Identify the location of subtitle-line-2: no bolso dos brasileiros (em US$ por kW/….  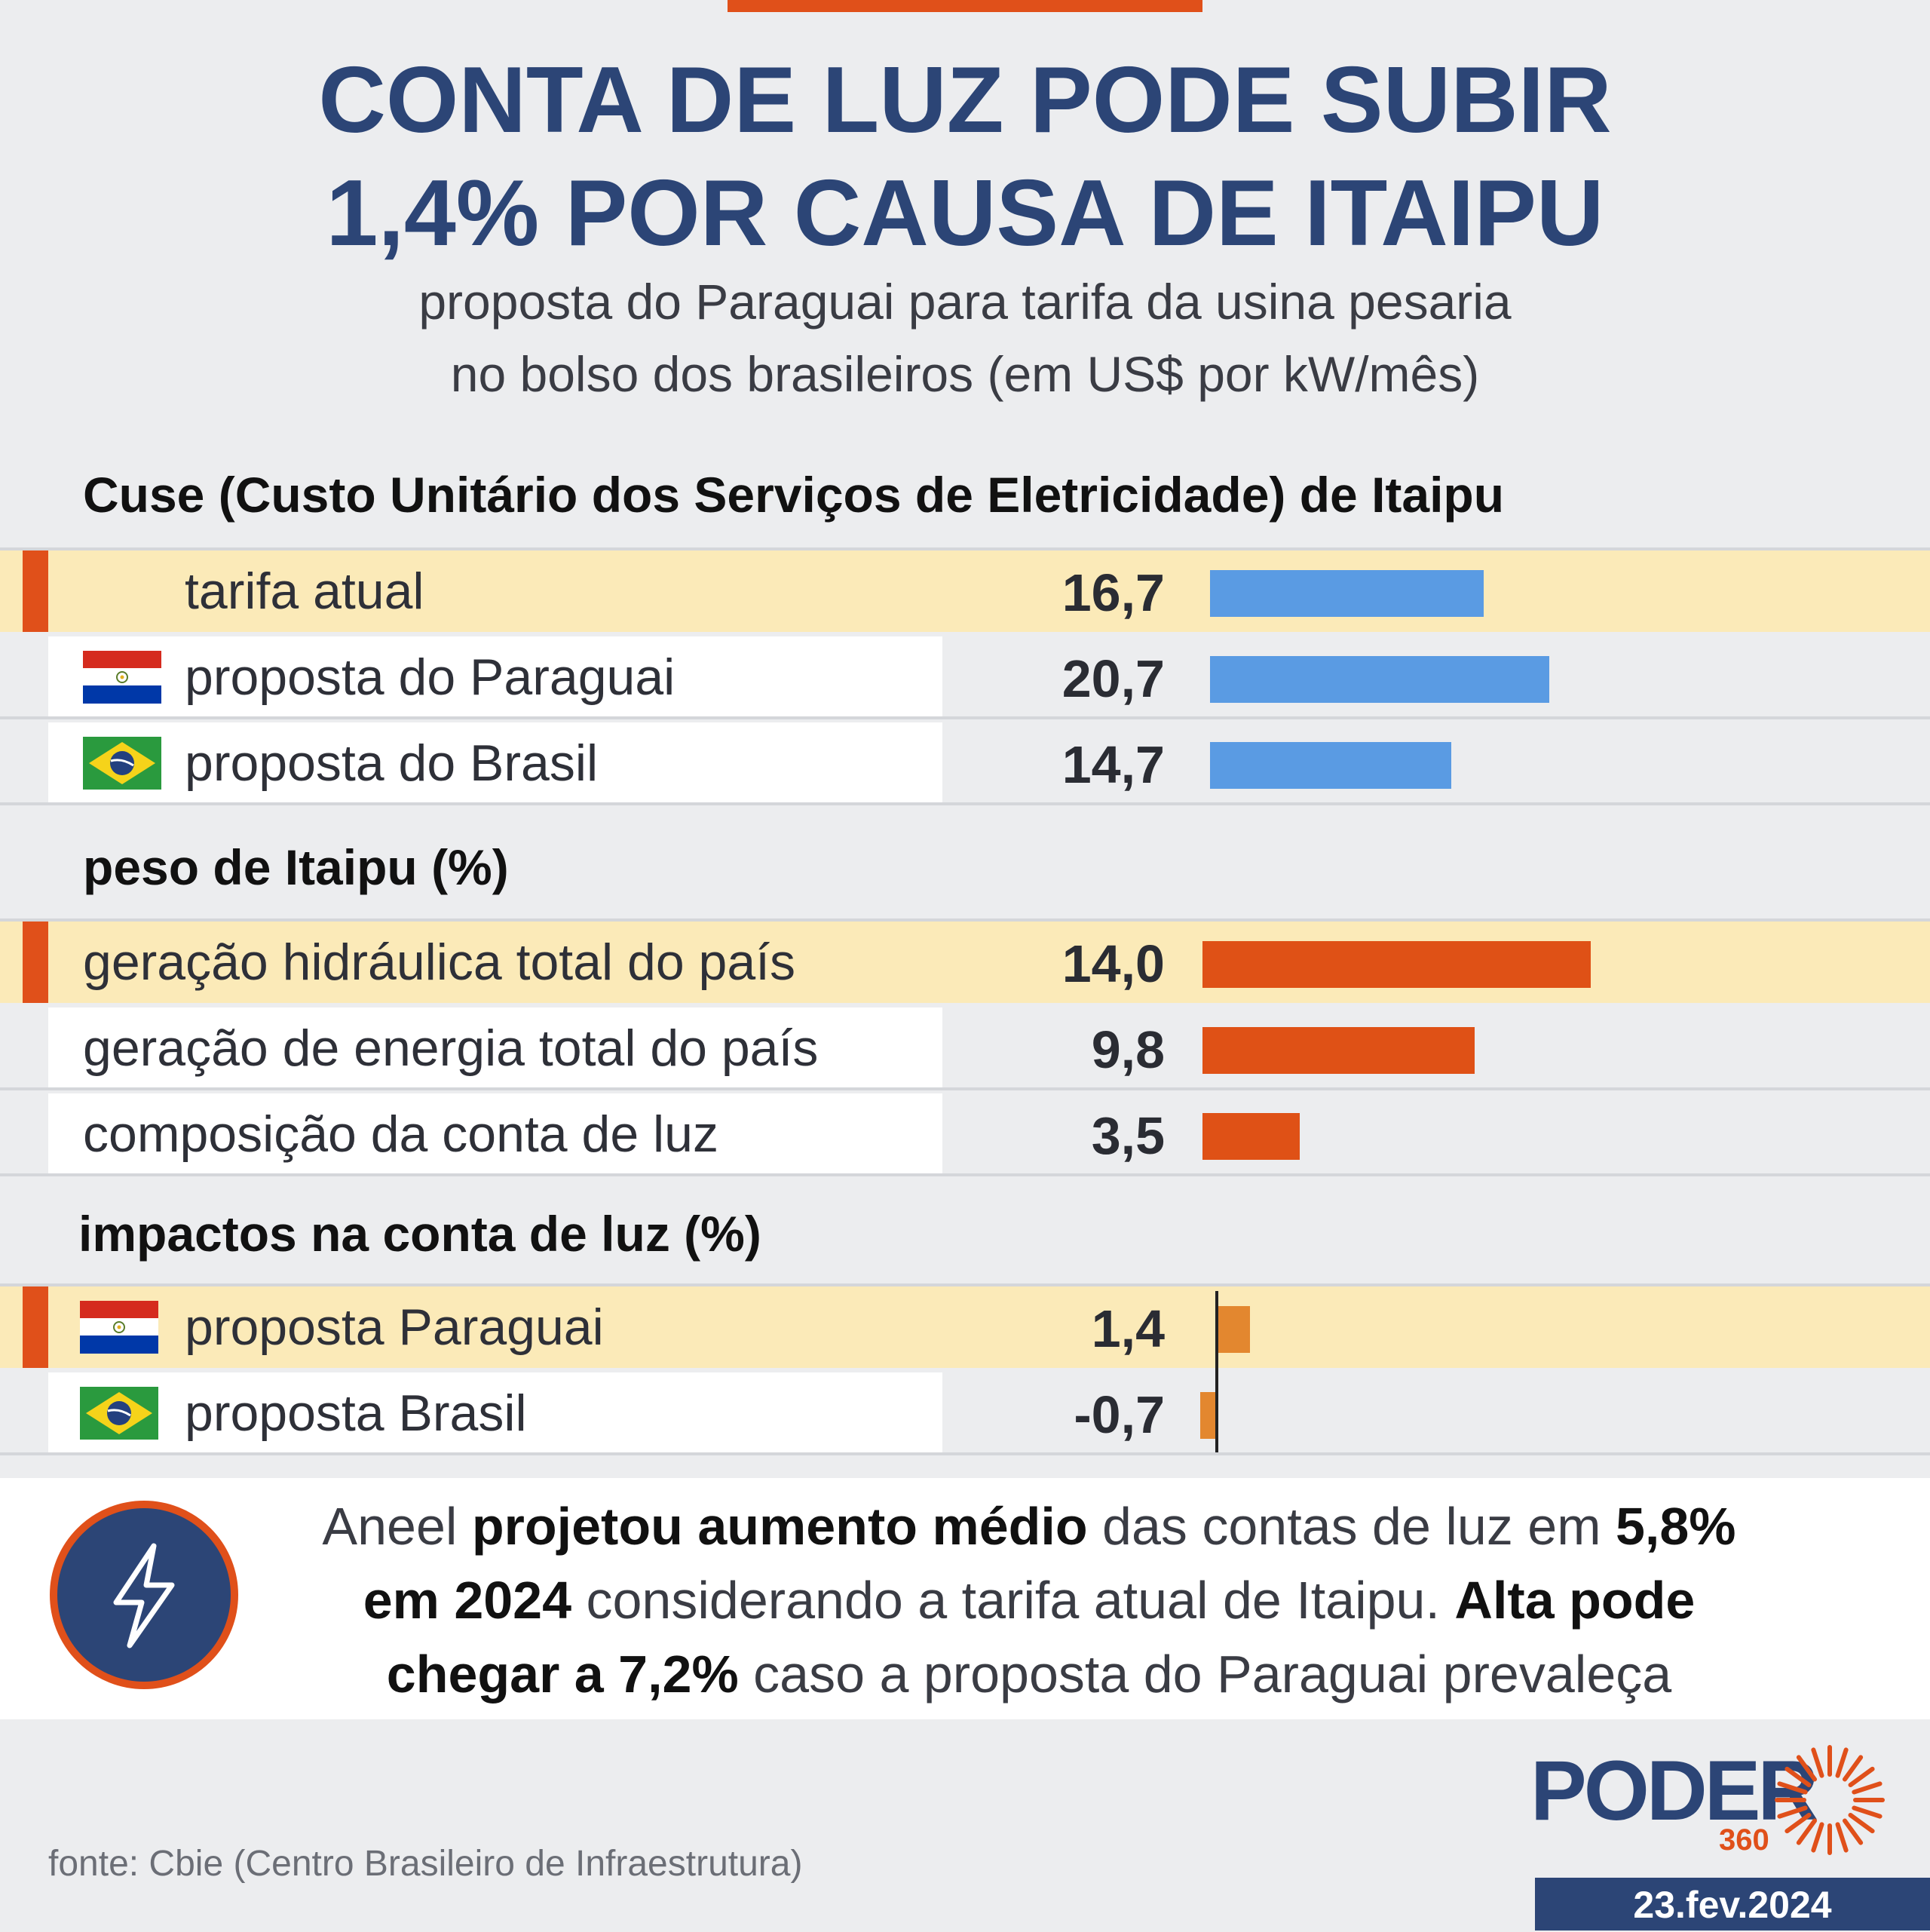
(965, 374).